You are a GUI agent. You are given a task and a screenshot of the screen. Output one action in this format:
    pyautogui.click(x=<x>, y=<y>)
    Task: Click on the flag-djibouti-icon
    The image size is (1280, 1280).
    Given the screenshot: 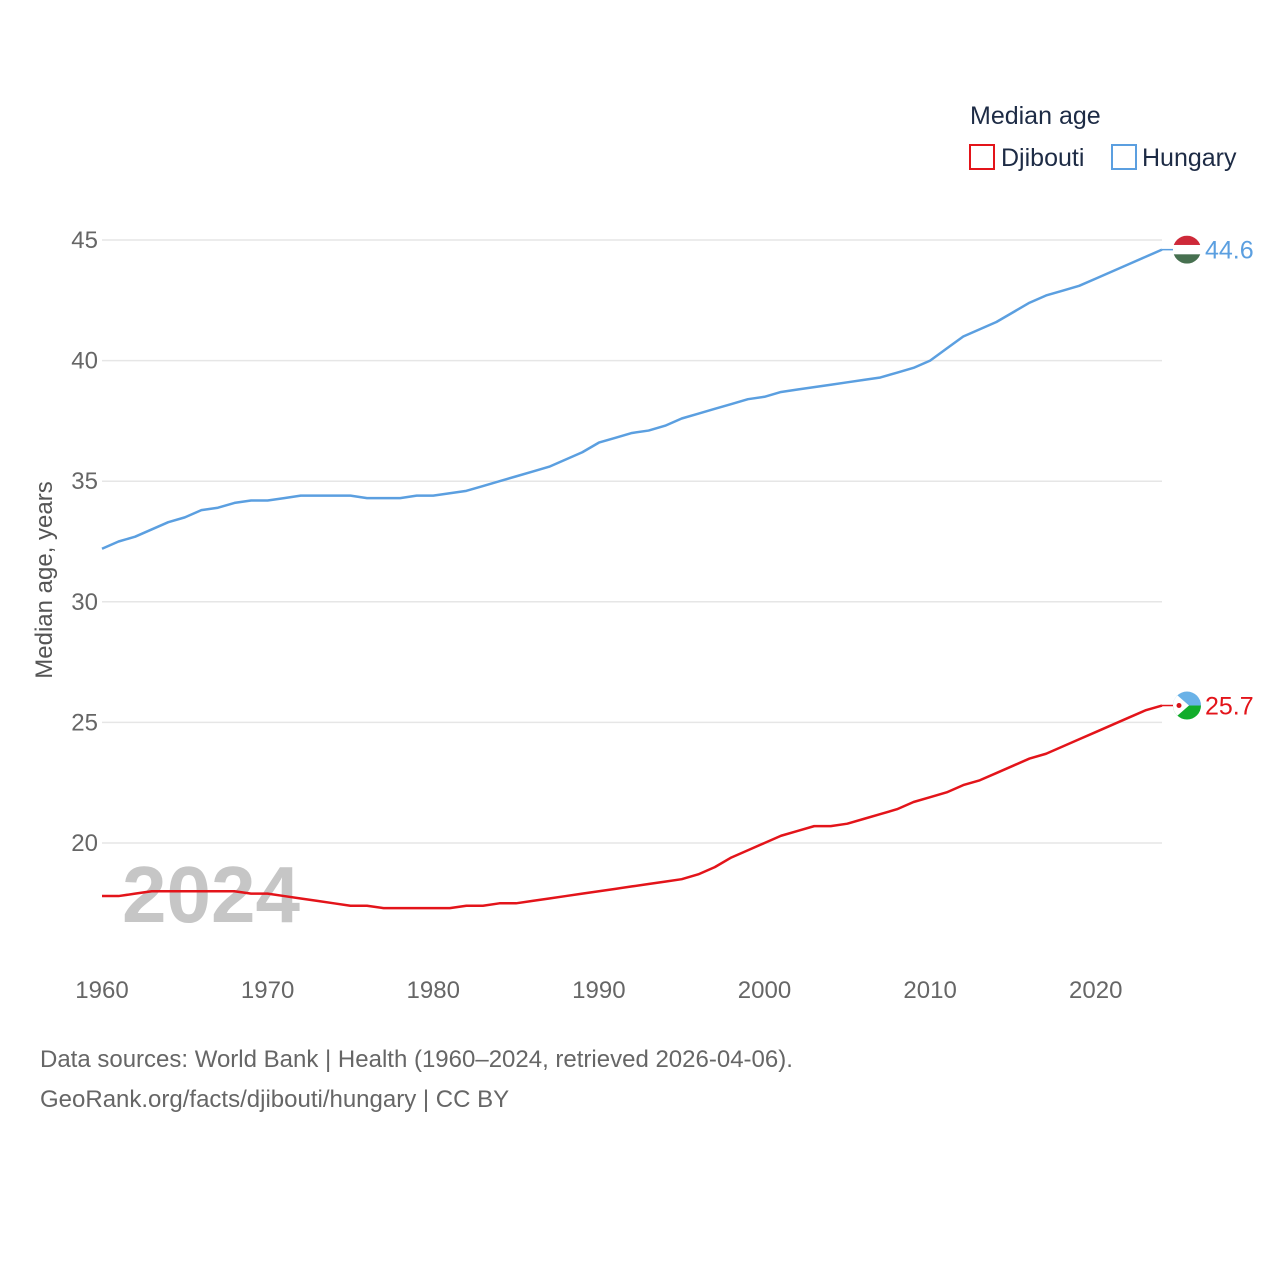 What is the action you would take?
    pyautogui.click(x=1187, y=705)
    